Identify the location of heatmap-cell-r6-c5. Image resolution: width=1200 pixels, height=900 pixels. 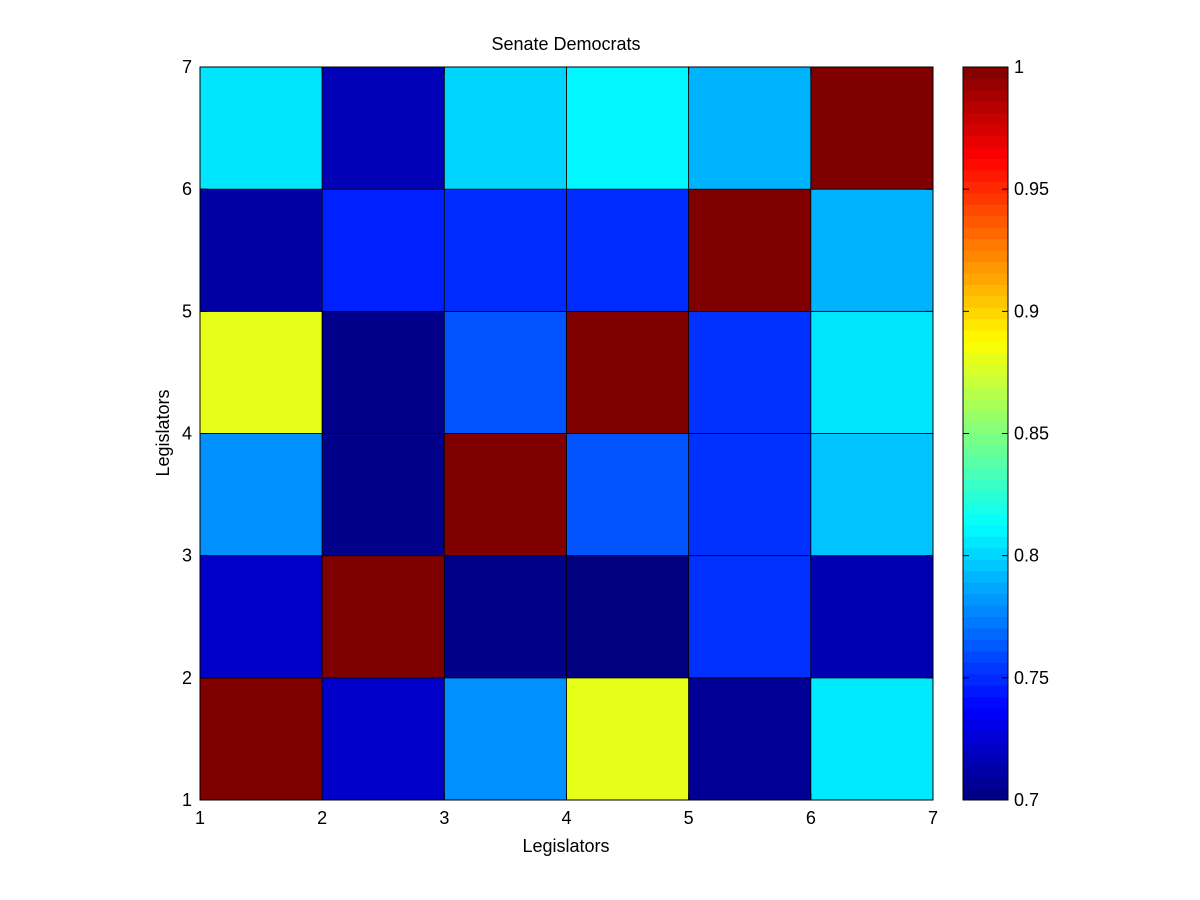
(750, 128).